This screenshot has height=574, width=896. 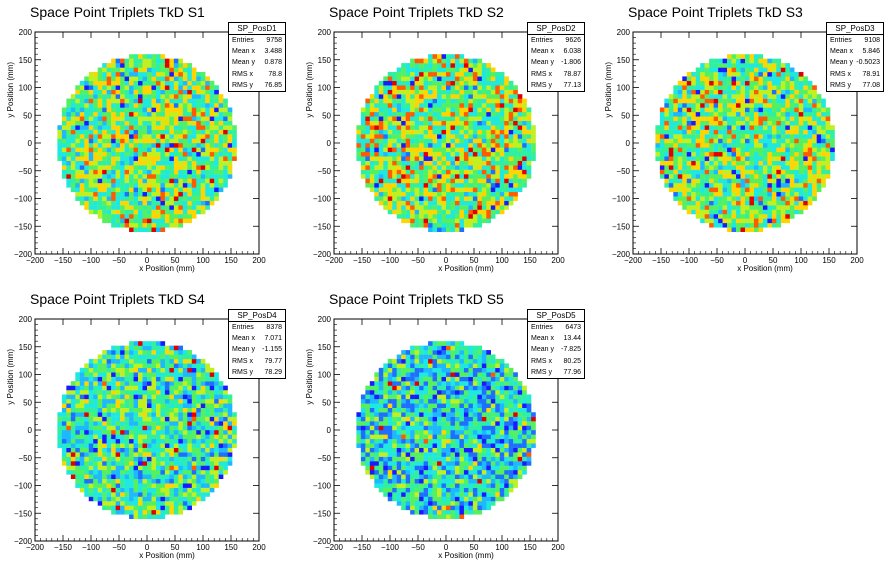 What do you see at coordinates (855, 51) in the screenshot?
I see `stats-row: Mean x 5.846` at bounding box center [855, 51].